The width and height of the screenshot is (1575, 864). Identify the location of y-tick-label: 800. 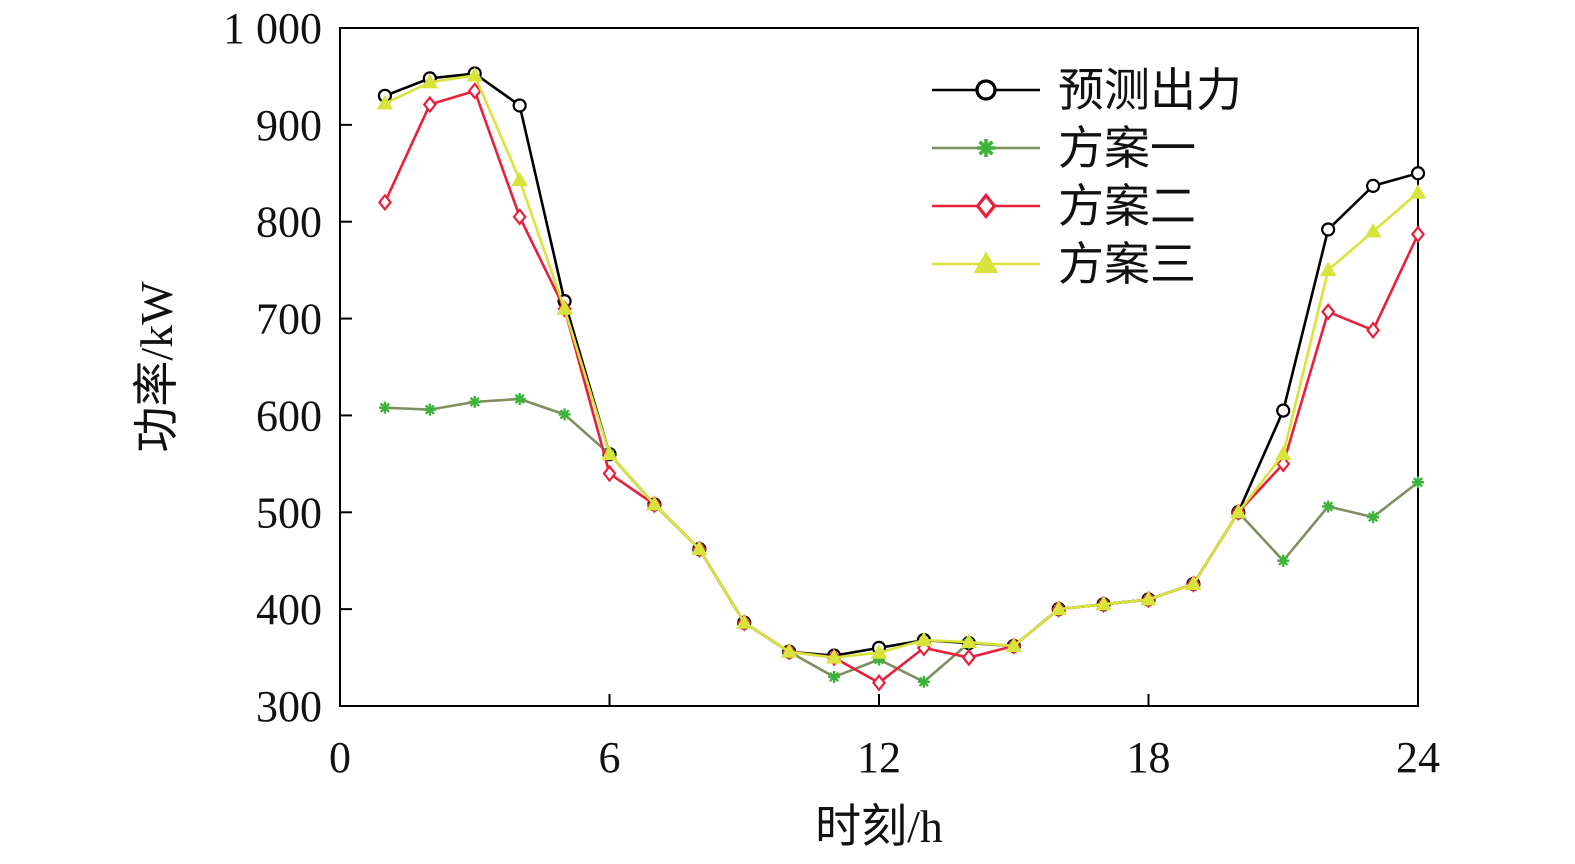
(289, 222).